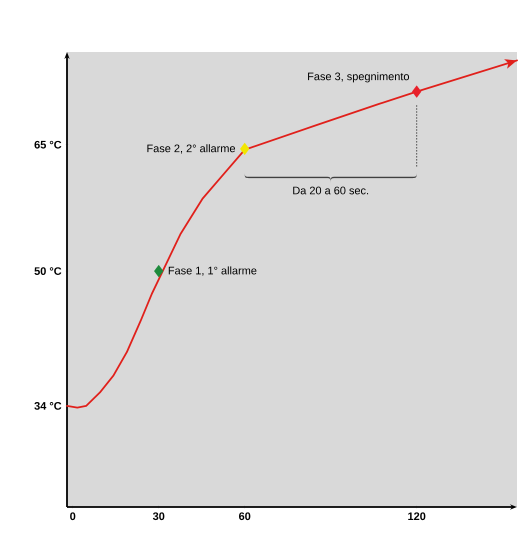 This screenshot has width=526, height=539. What do you see at coordinates (359, 77) in the screenshot?
I see `annotation: Fase 3, spegnimento` at bounding box center [359, 77].